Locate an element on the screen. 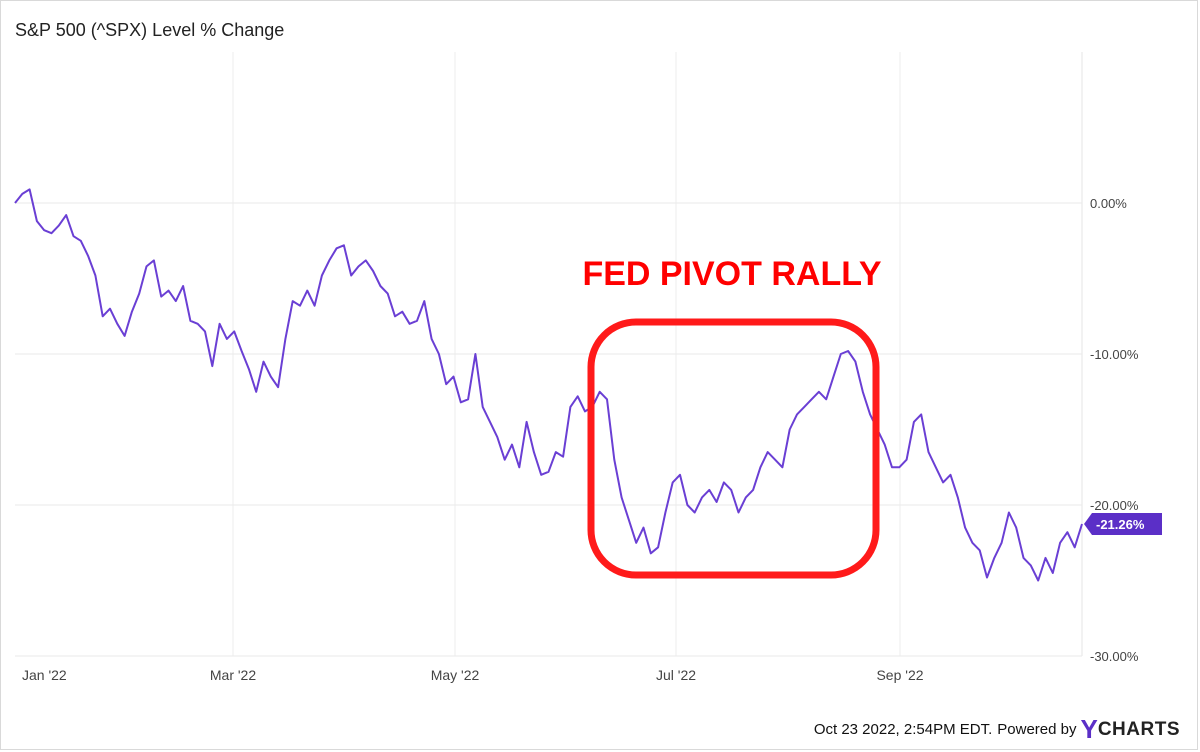 The image size is (1200, 752). chart-title: S&P 500 (^SPX) Level % Change is located at coordinates (150, 30).